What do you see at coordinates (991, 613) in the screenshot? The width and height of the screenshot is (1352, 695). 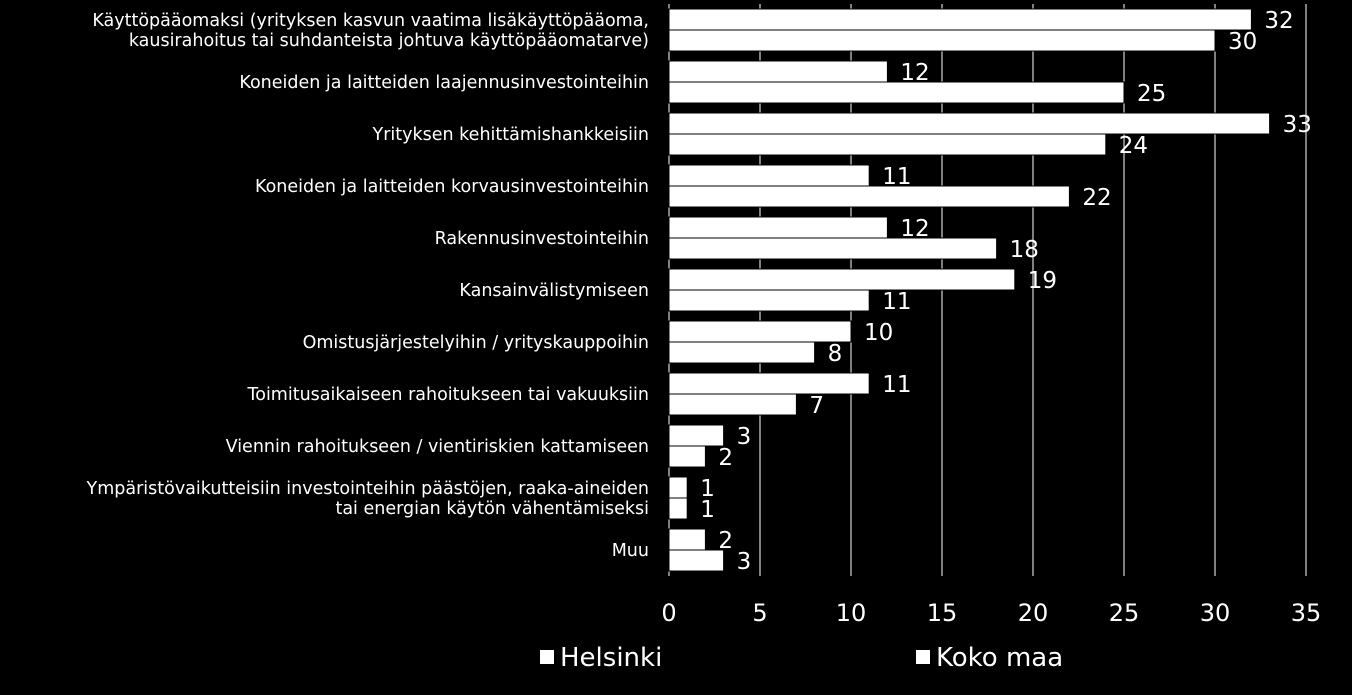 I see `x-axis-tick-labels: 0 5 10 15 20 25 30 35` at bounding box center [991, 613].